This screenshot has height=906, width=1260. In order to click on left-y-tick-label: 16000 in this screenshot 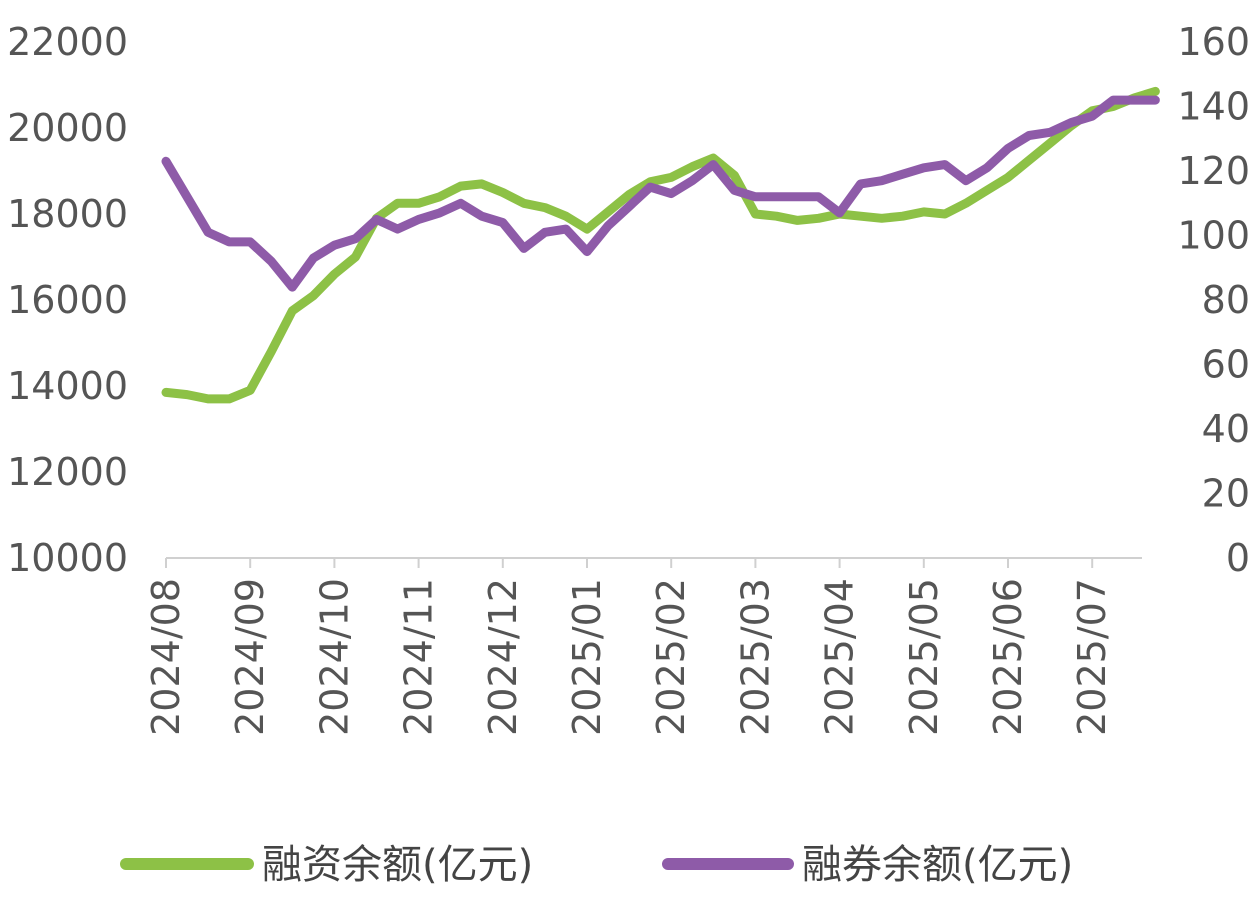, I will do `click(67, 300)`.